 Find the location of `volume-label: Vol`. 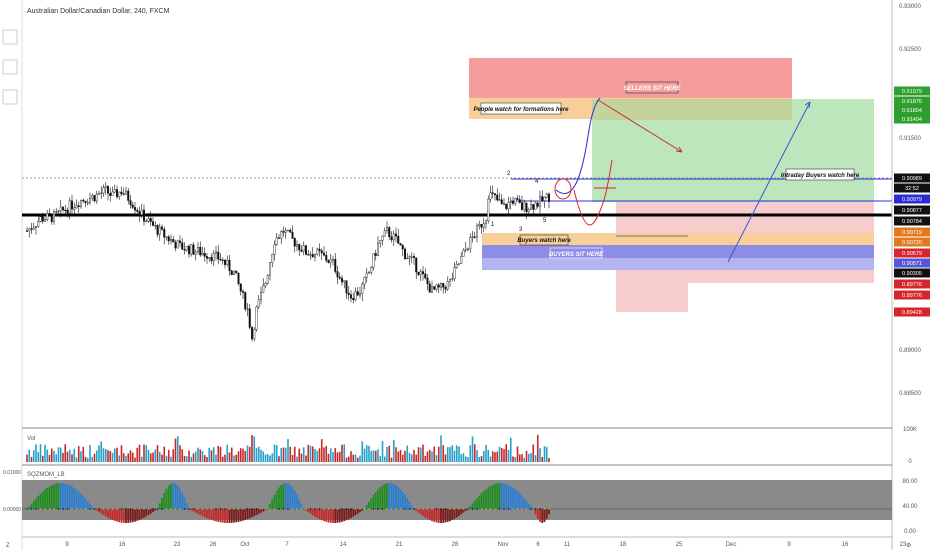

volume-label: Vol is located at coordinates (31, 439).